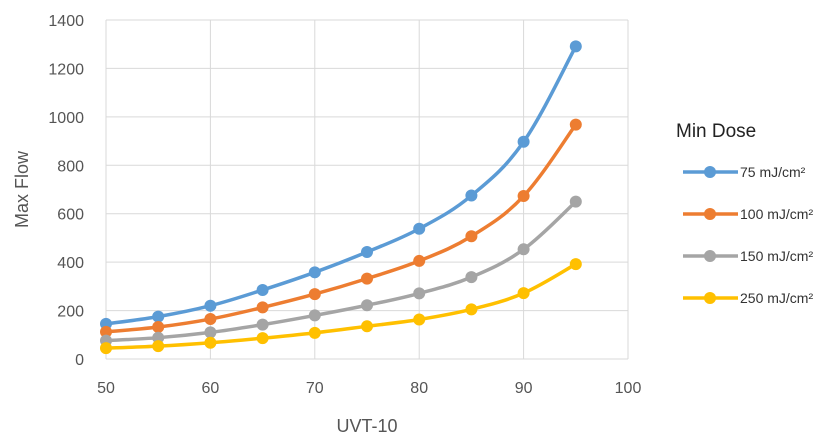 This screenshot has height=436, width=835. Describe the element at coordinates (22, 189) in the screenshot. I see `y-axis-title: Max Flow` at that location.